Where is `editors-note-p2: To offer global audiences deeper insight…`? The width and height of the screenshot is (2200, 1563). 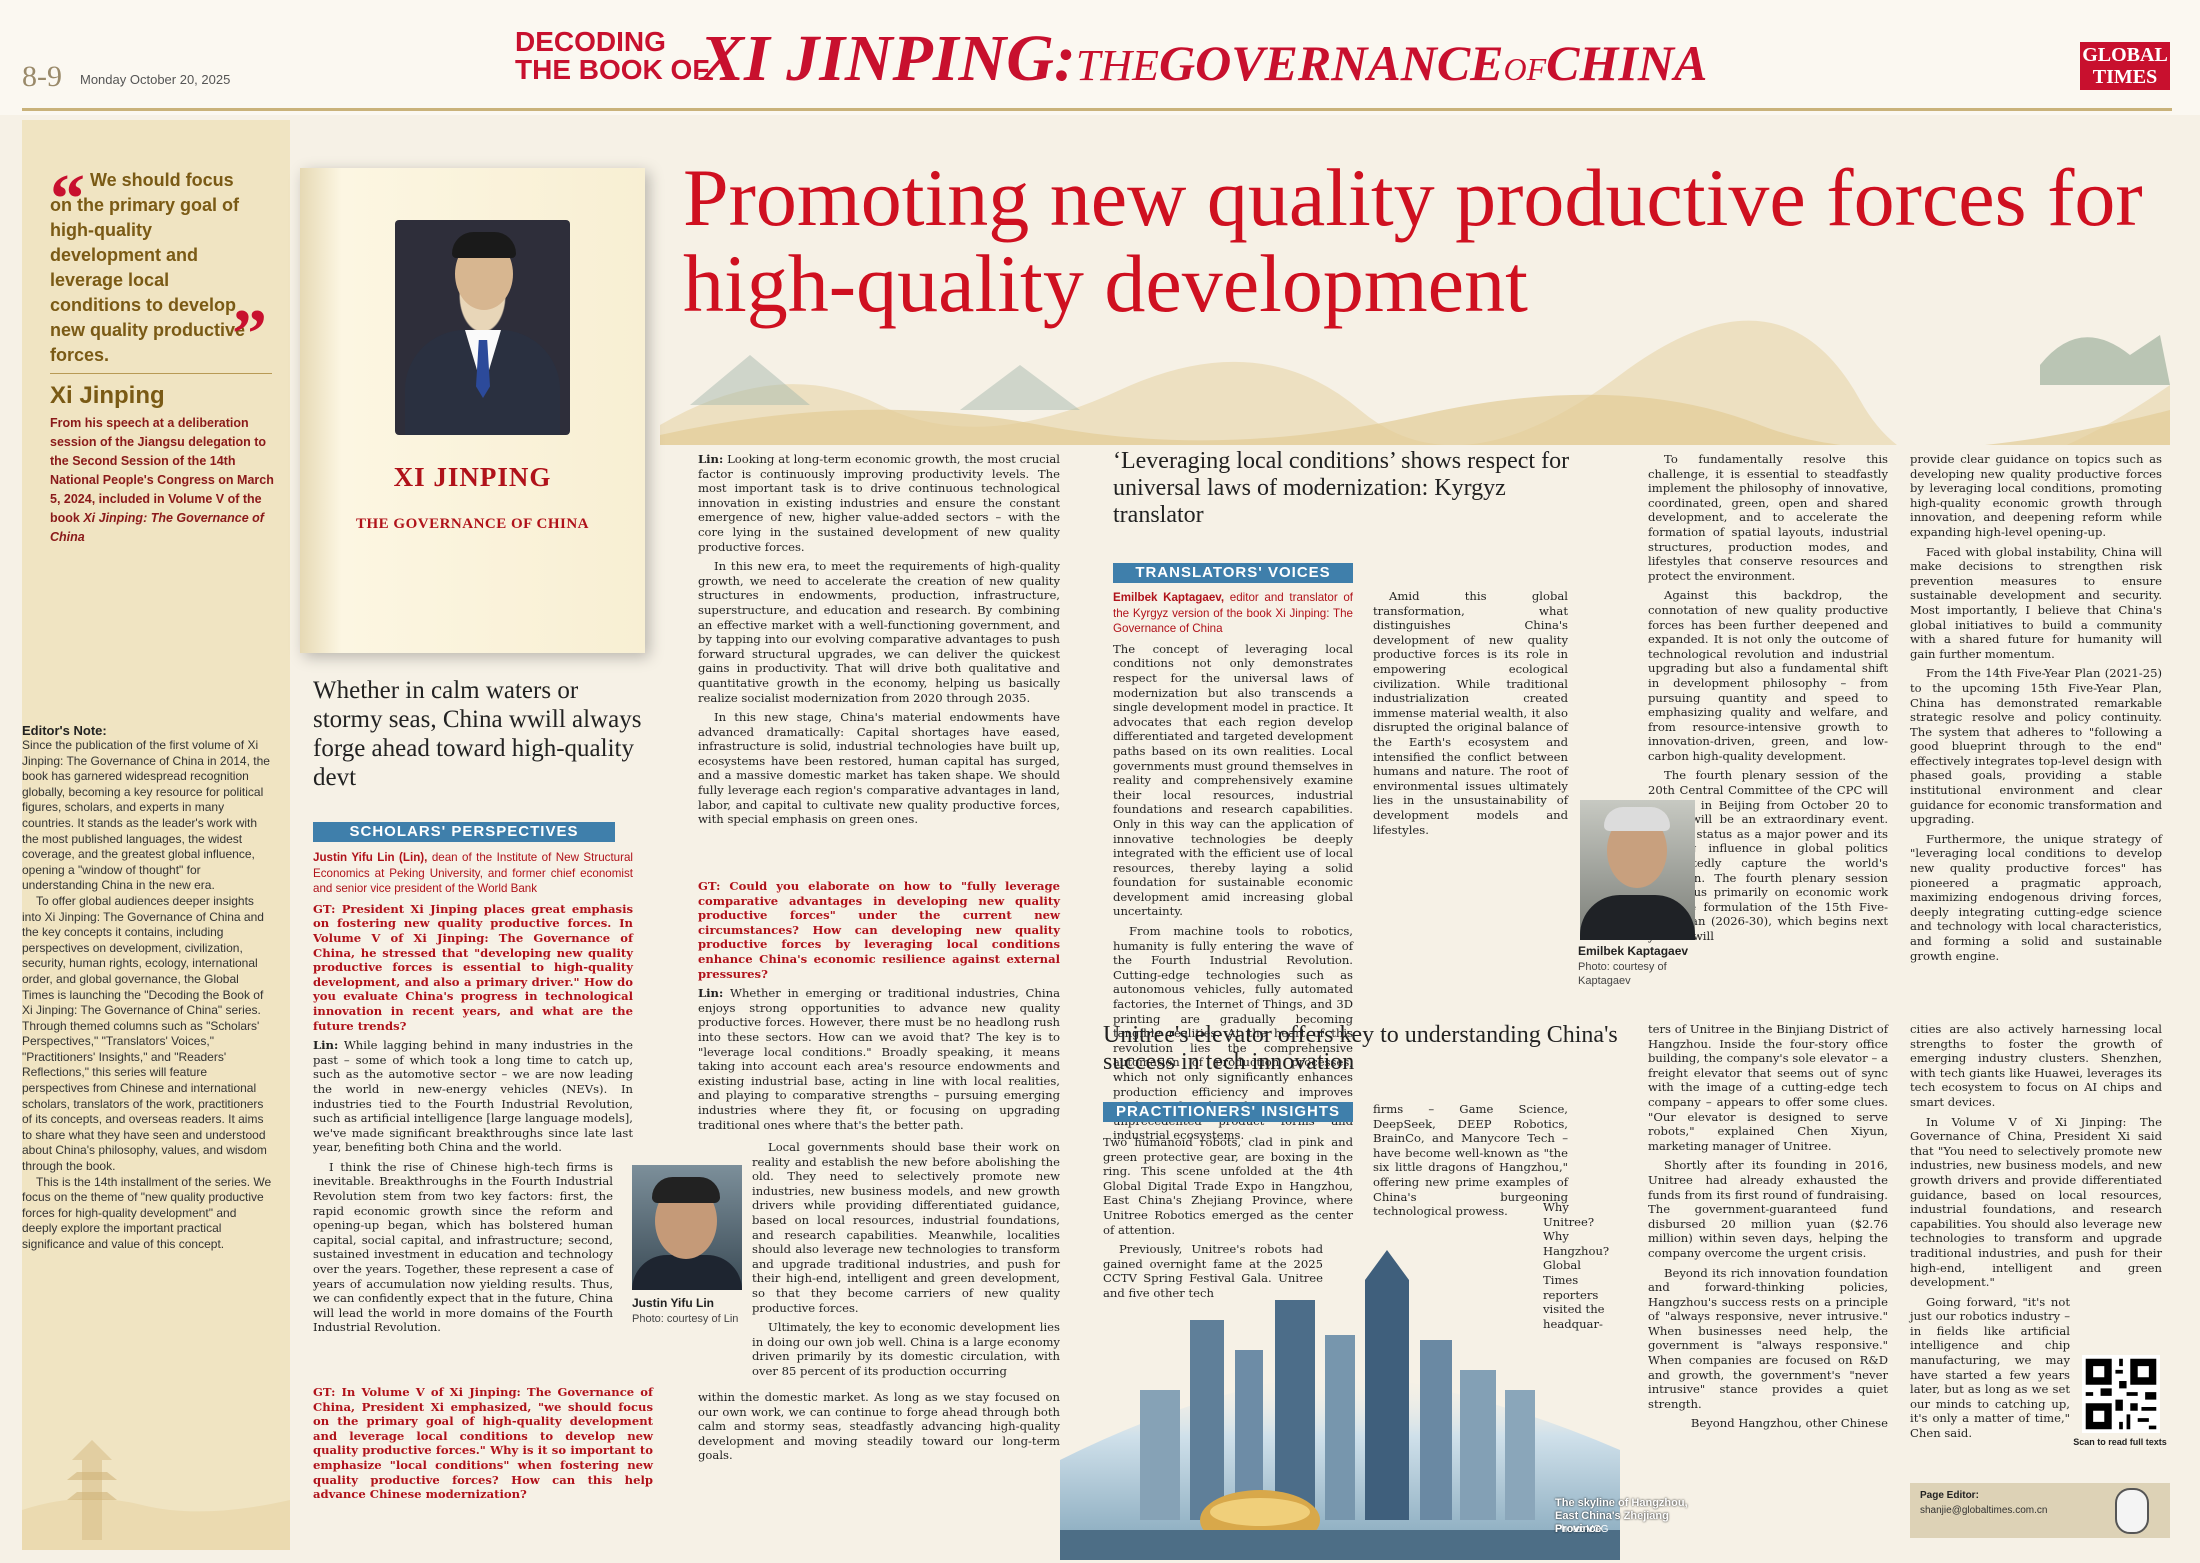 editors-note-p2: To offer global audiences deeper insight… is located at coordinates (144, 1033).